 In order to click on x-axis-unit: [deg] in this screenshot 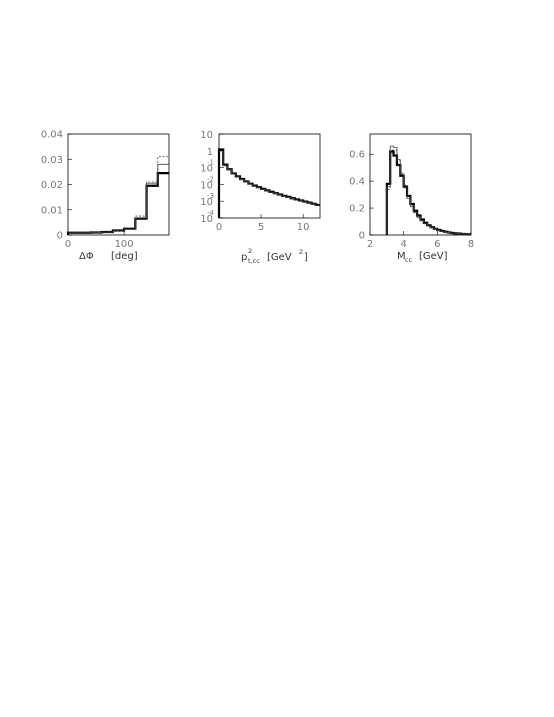, I will do `click(124, 256)`.